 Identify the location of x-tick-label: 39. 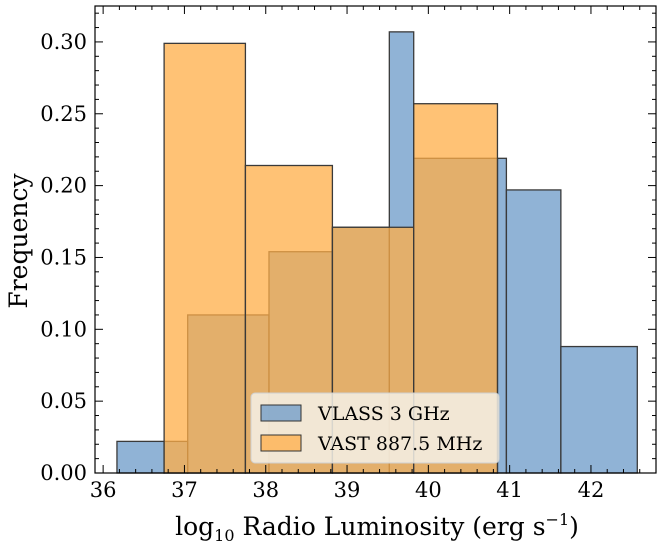
(347, 490).